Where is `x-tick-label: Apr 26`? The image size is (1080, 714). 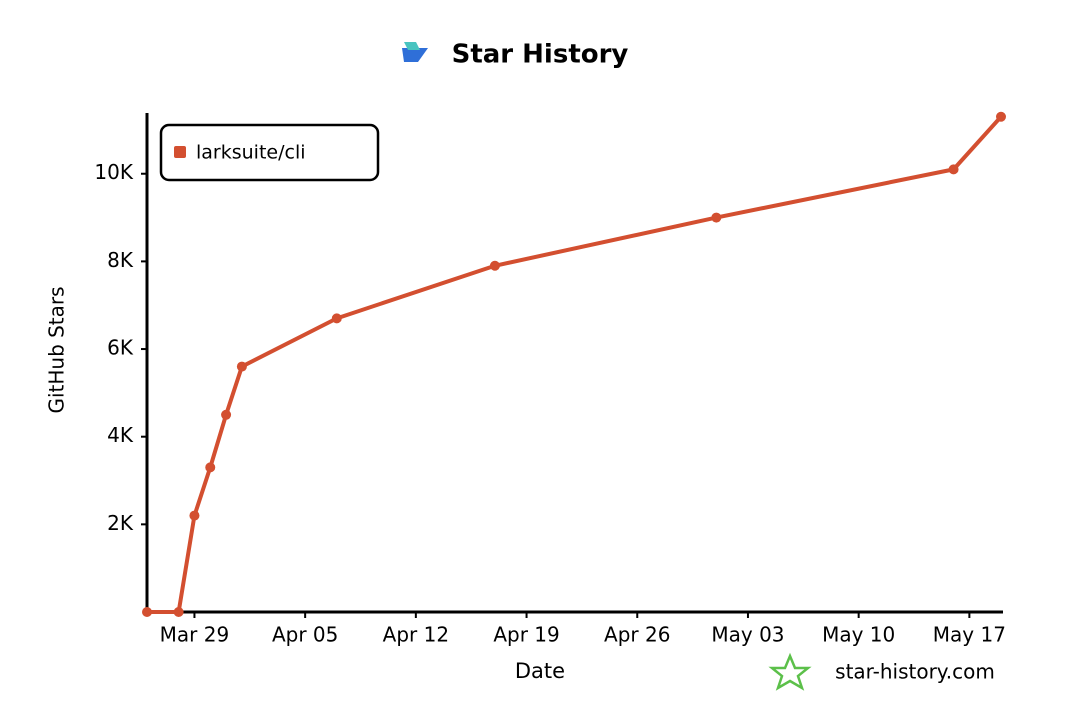 x-tick-label: Apr 26 is located at coordinates (637, 635).